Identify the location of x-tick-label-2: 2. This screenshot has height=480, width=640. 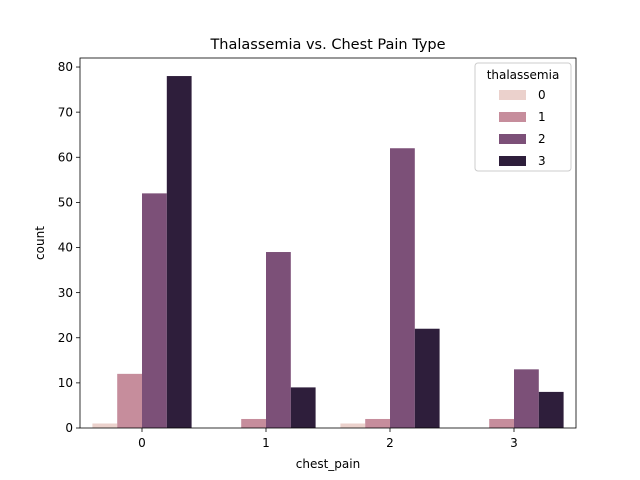
(390, 443).